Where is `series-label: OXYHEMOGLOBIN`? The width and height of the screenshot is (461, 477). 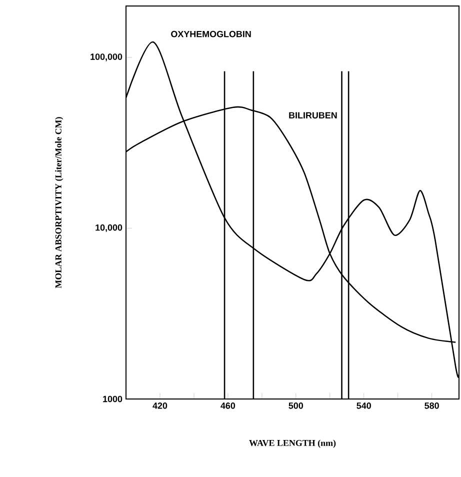 series-label: OXYHEMOGLOBIN is located at coordinates (211, 34).